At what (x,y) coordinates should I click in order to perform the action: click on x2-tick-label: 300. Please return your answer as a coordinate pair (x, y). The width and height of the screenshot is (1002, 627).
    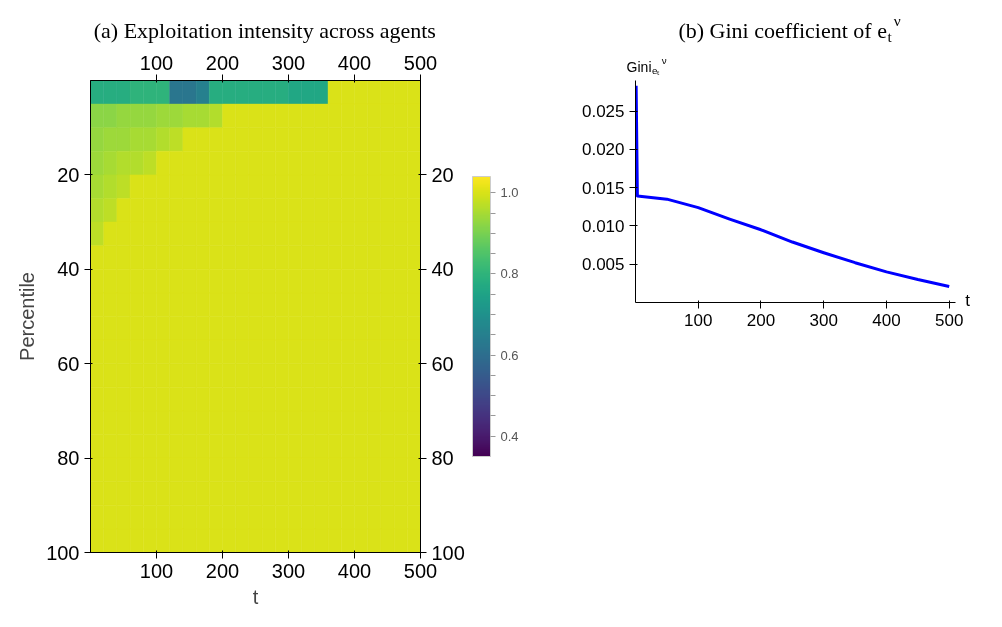
    Looking at the image, I should click on (288, 570).